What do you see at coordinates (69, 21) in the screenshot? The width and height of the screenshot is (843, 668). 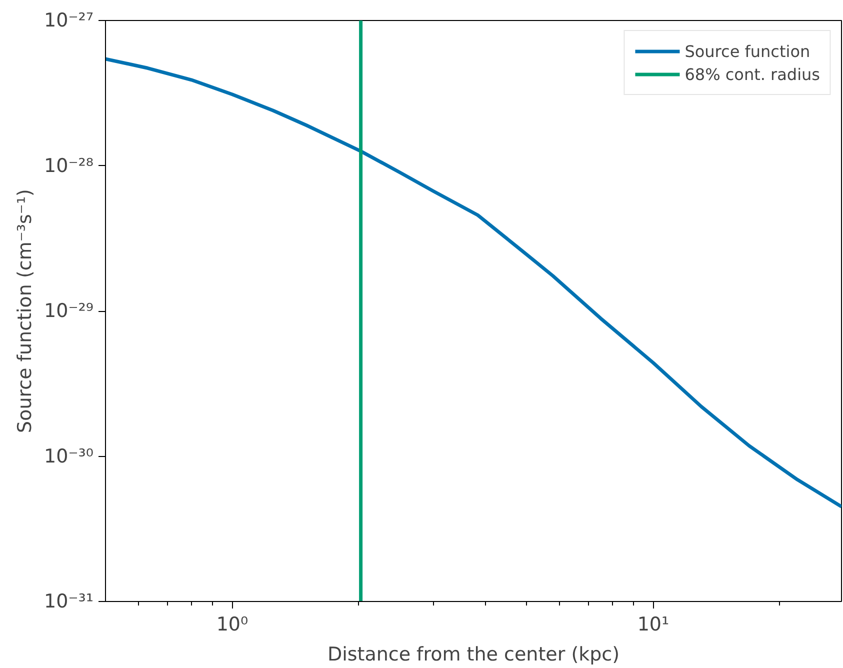 I see `y-tick-label: 10⁻²⁷` at bounding box center [69, 21].